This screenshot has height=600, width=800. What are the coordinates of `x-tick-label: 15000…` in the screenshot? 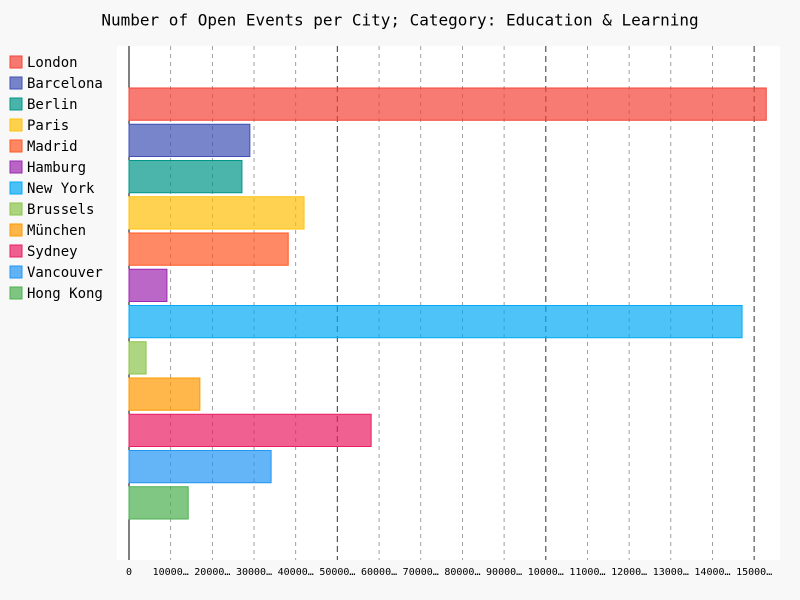 It's located at (754, 572).